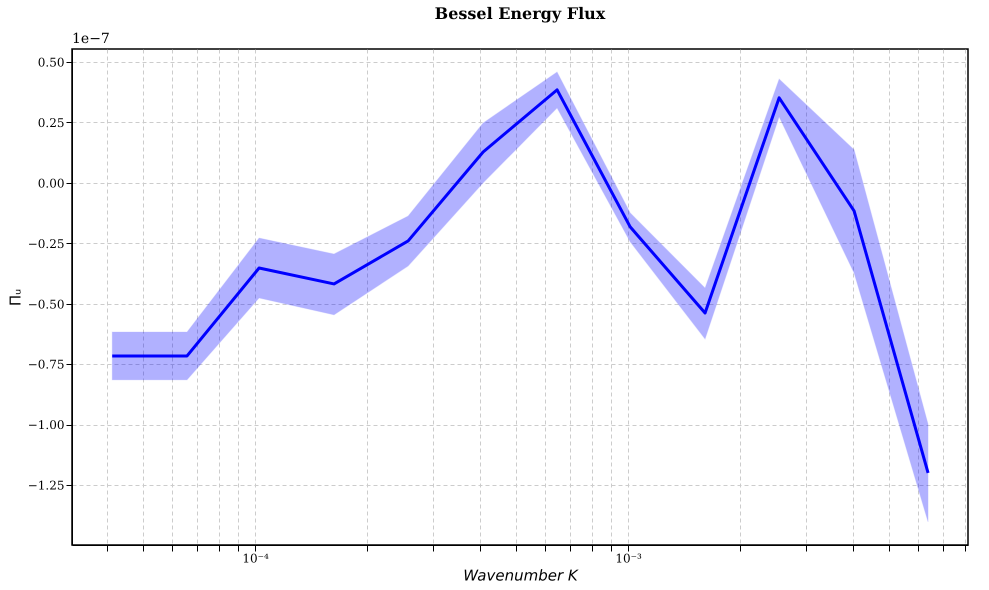 This screenshot has height=590, width=989. Describe the element at coordinates (51, 123) in the screenshot. I see `y-tick-label: 0.25` at that location.